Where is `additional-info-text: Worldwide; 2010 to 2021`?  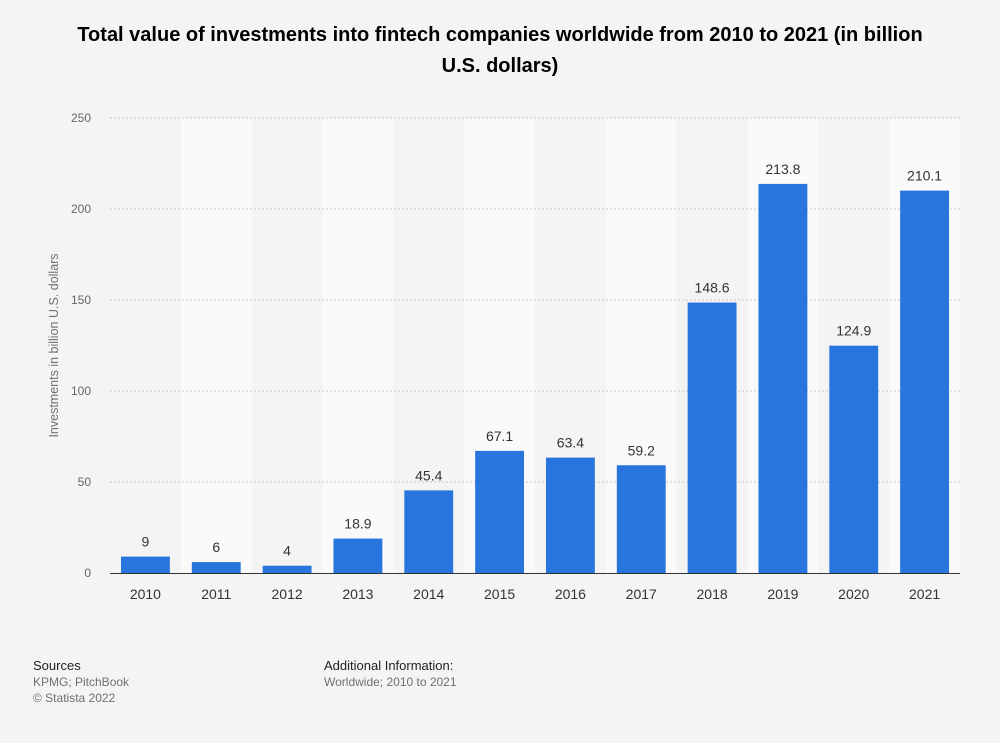 additional-info-text: Worldwide; 2010 to 2021 is located at coordinates (390, 682).